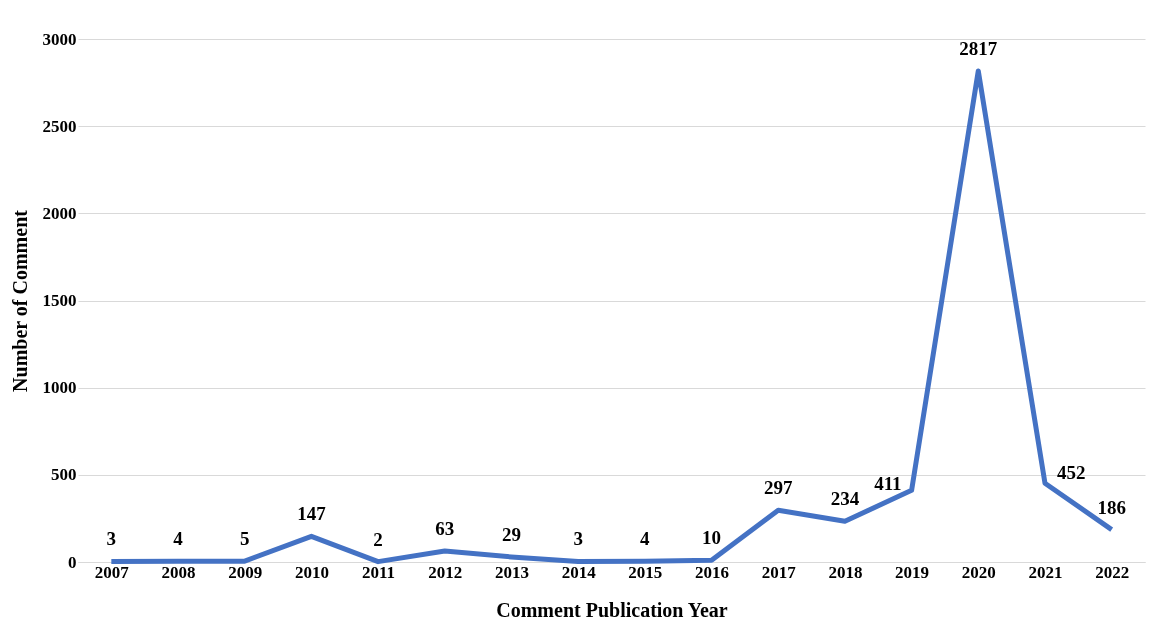  Describe the element at coordinates (645, 572) in the screenshot. I see `x-tick-label: 2015` at that location.